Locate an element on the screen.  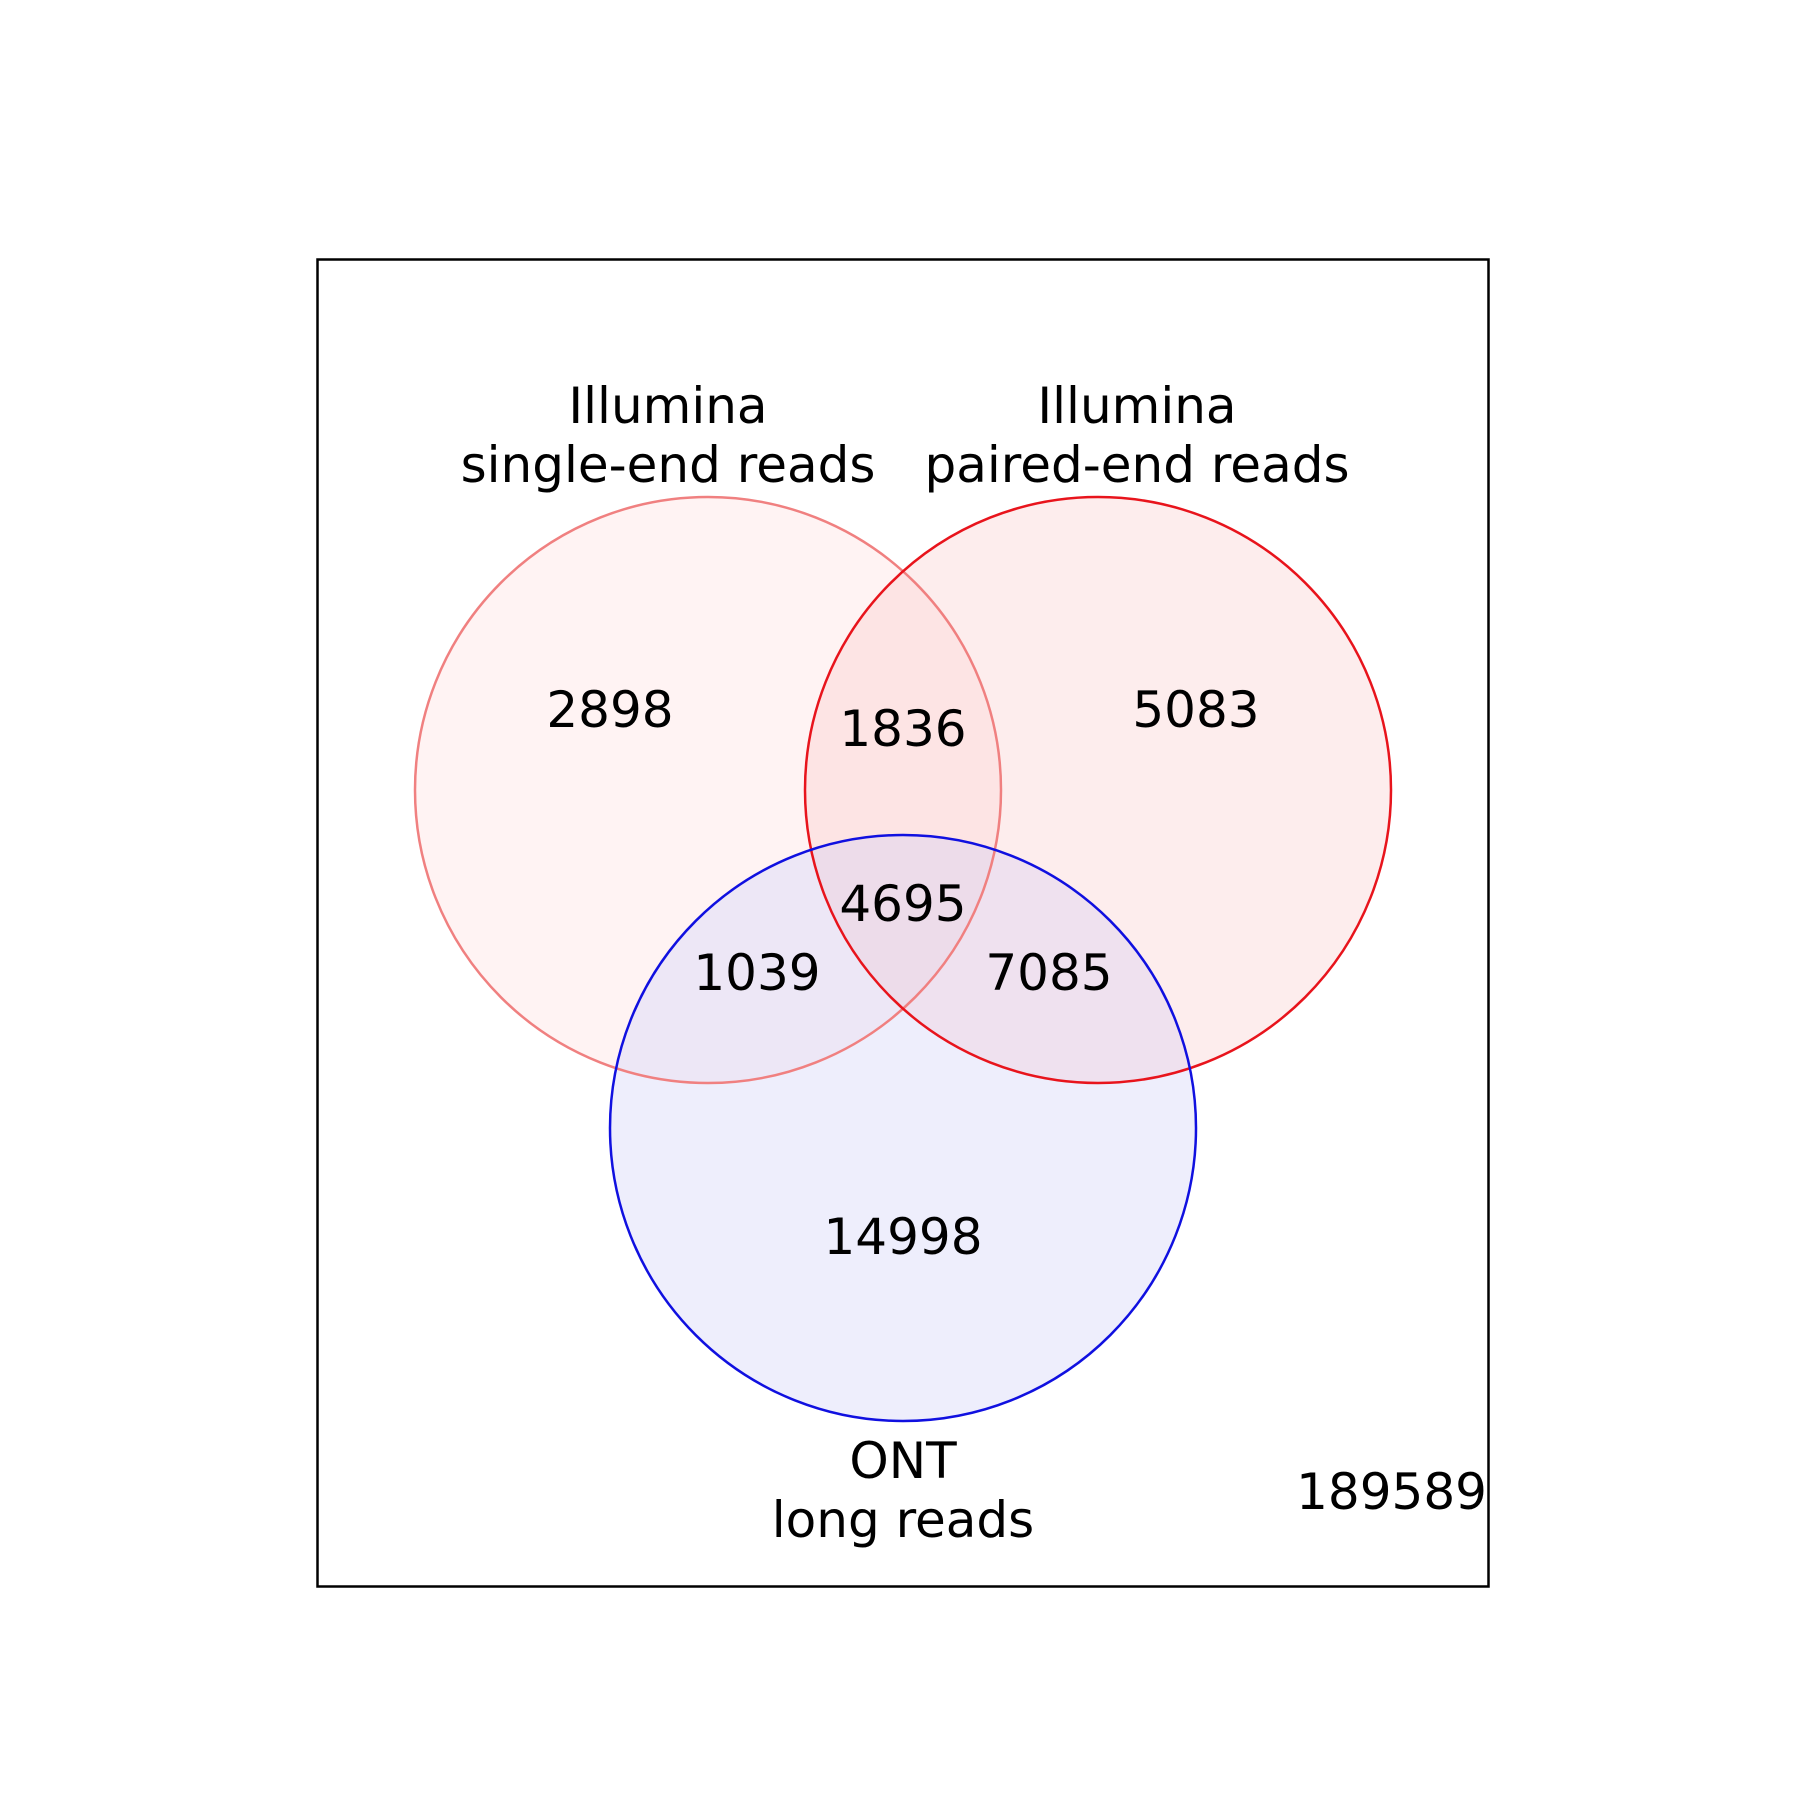
count-single-and-ont: 1039 is located at coordinates (756, 973).